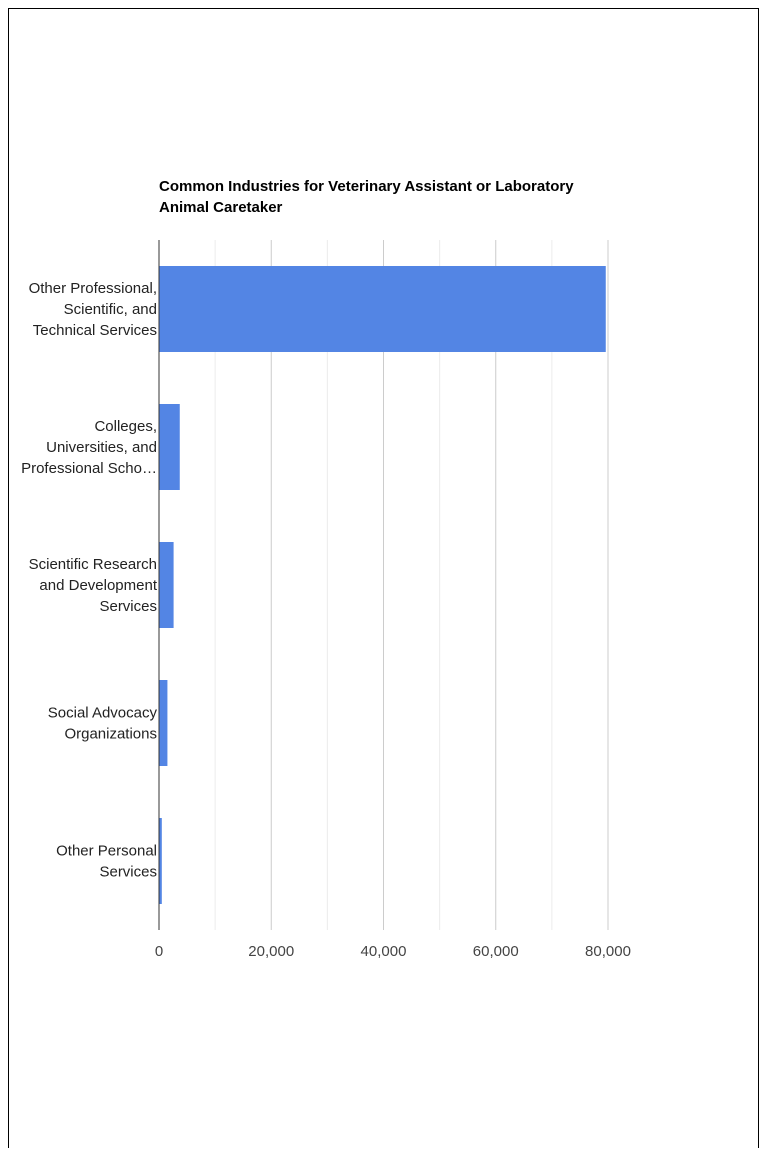  Describe the element at coordinates (106, 862) in the screenshot. I see `category-label: Other Personal Services` at that location.